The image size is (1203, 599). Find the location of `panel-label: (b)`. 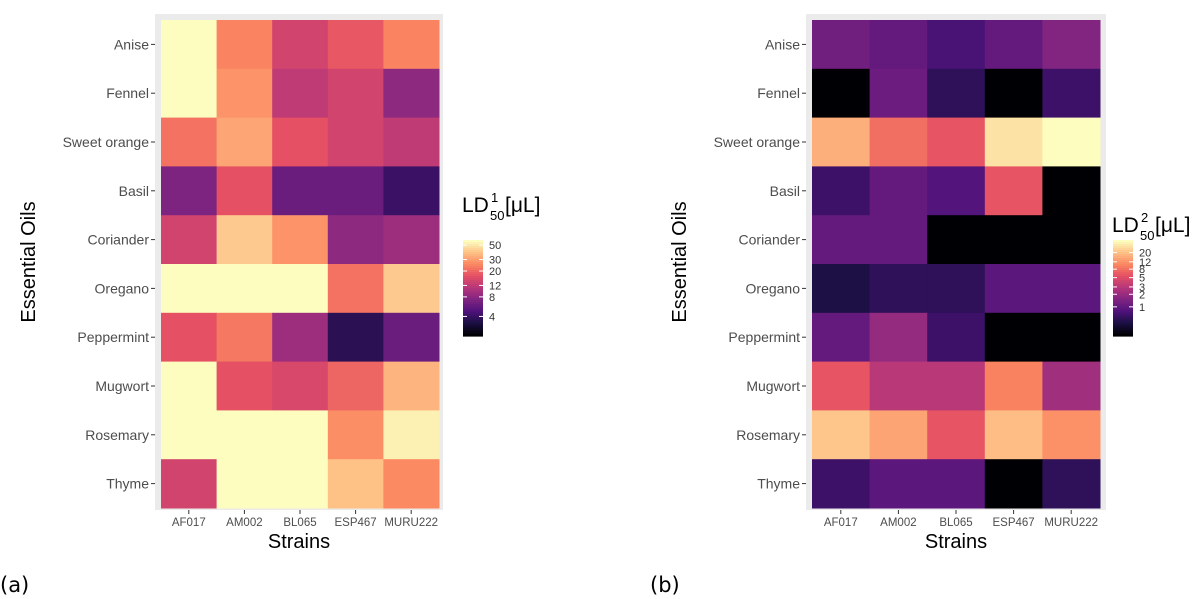

panel-label: (b) is located at coordinates (665, 585).